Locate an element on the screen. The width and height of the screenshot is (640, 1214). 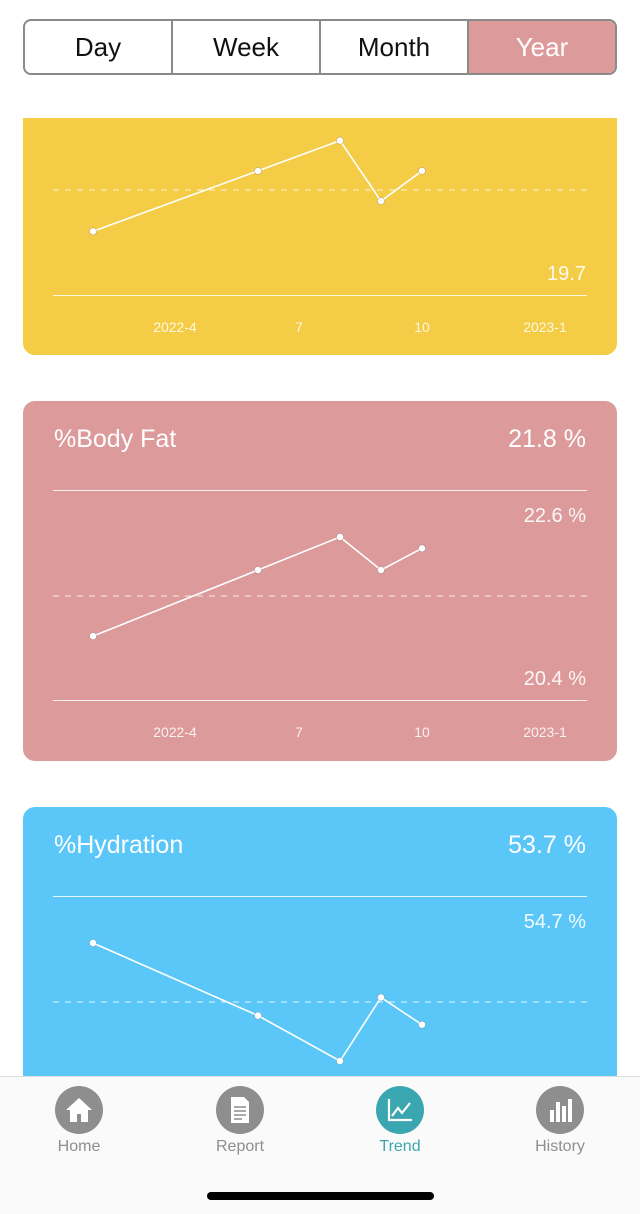
bottom-tab-bar: Home Report Trend History is located at coordinates (320, 1145).